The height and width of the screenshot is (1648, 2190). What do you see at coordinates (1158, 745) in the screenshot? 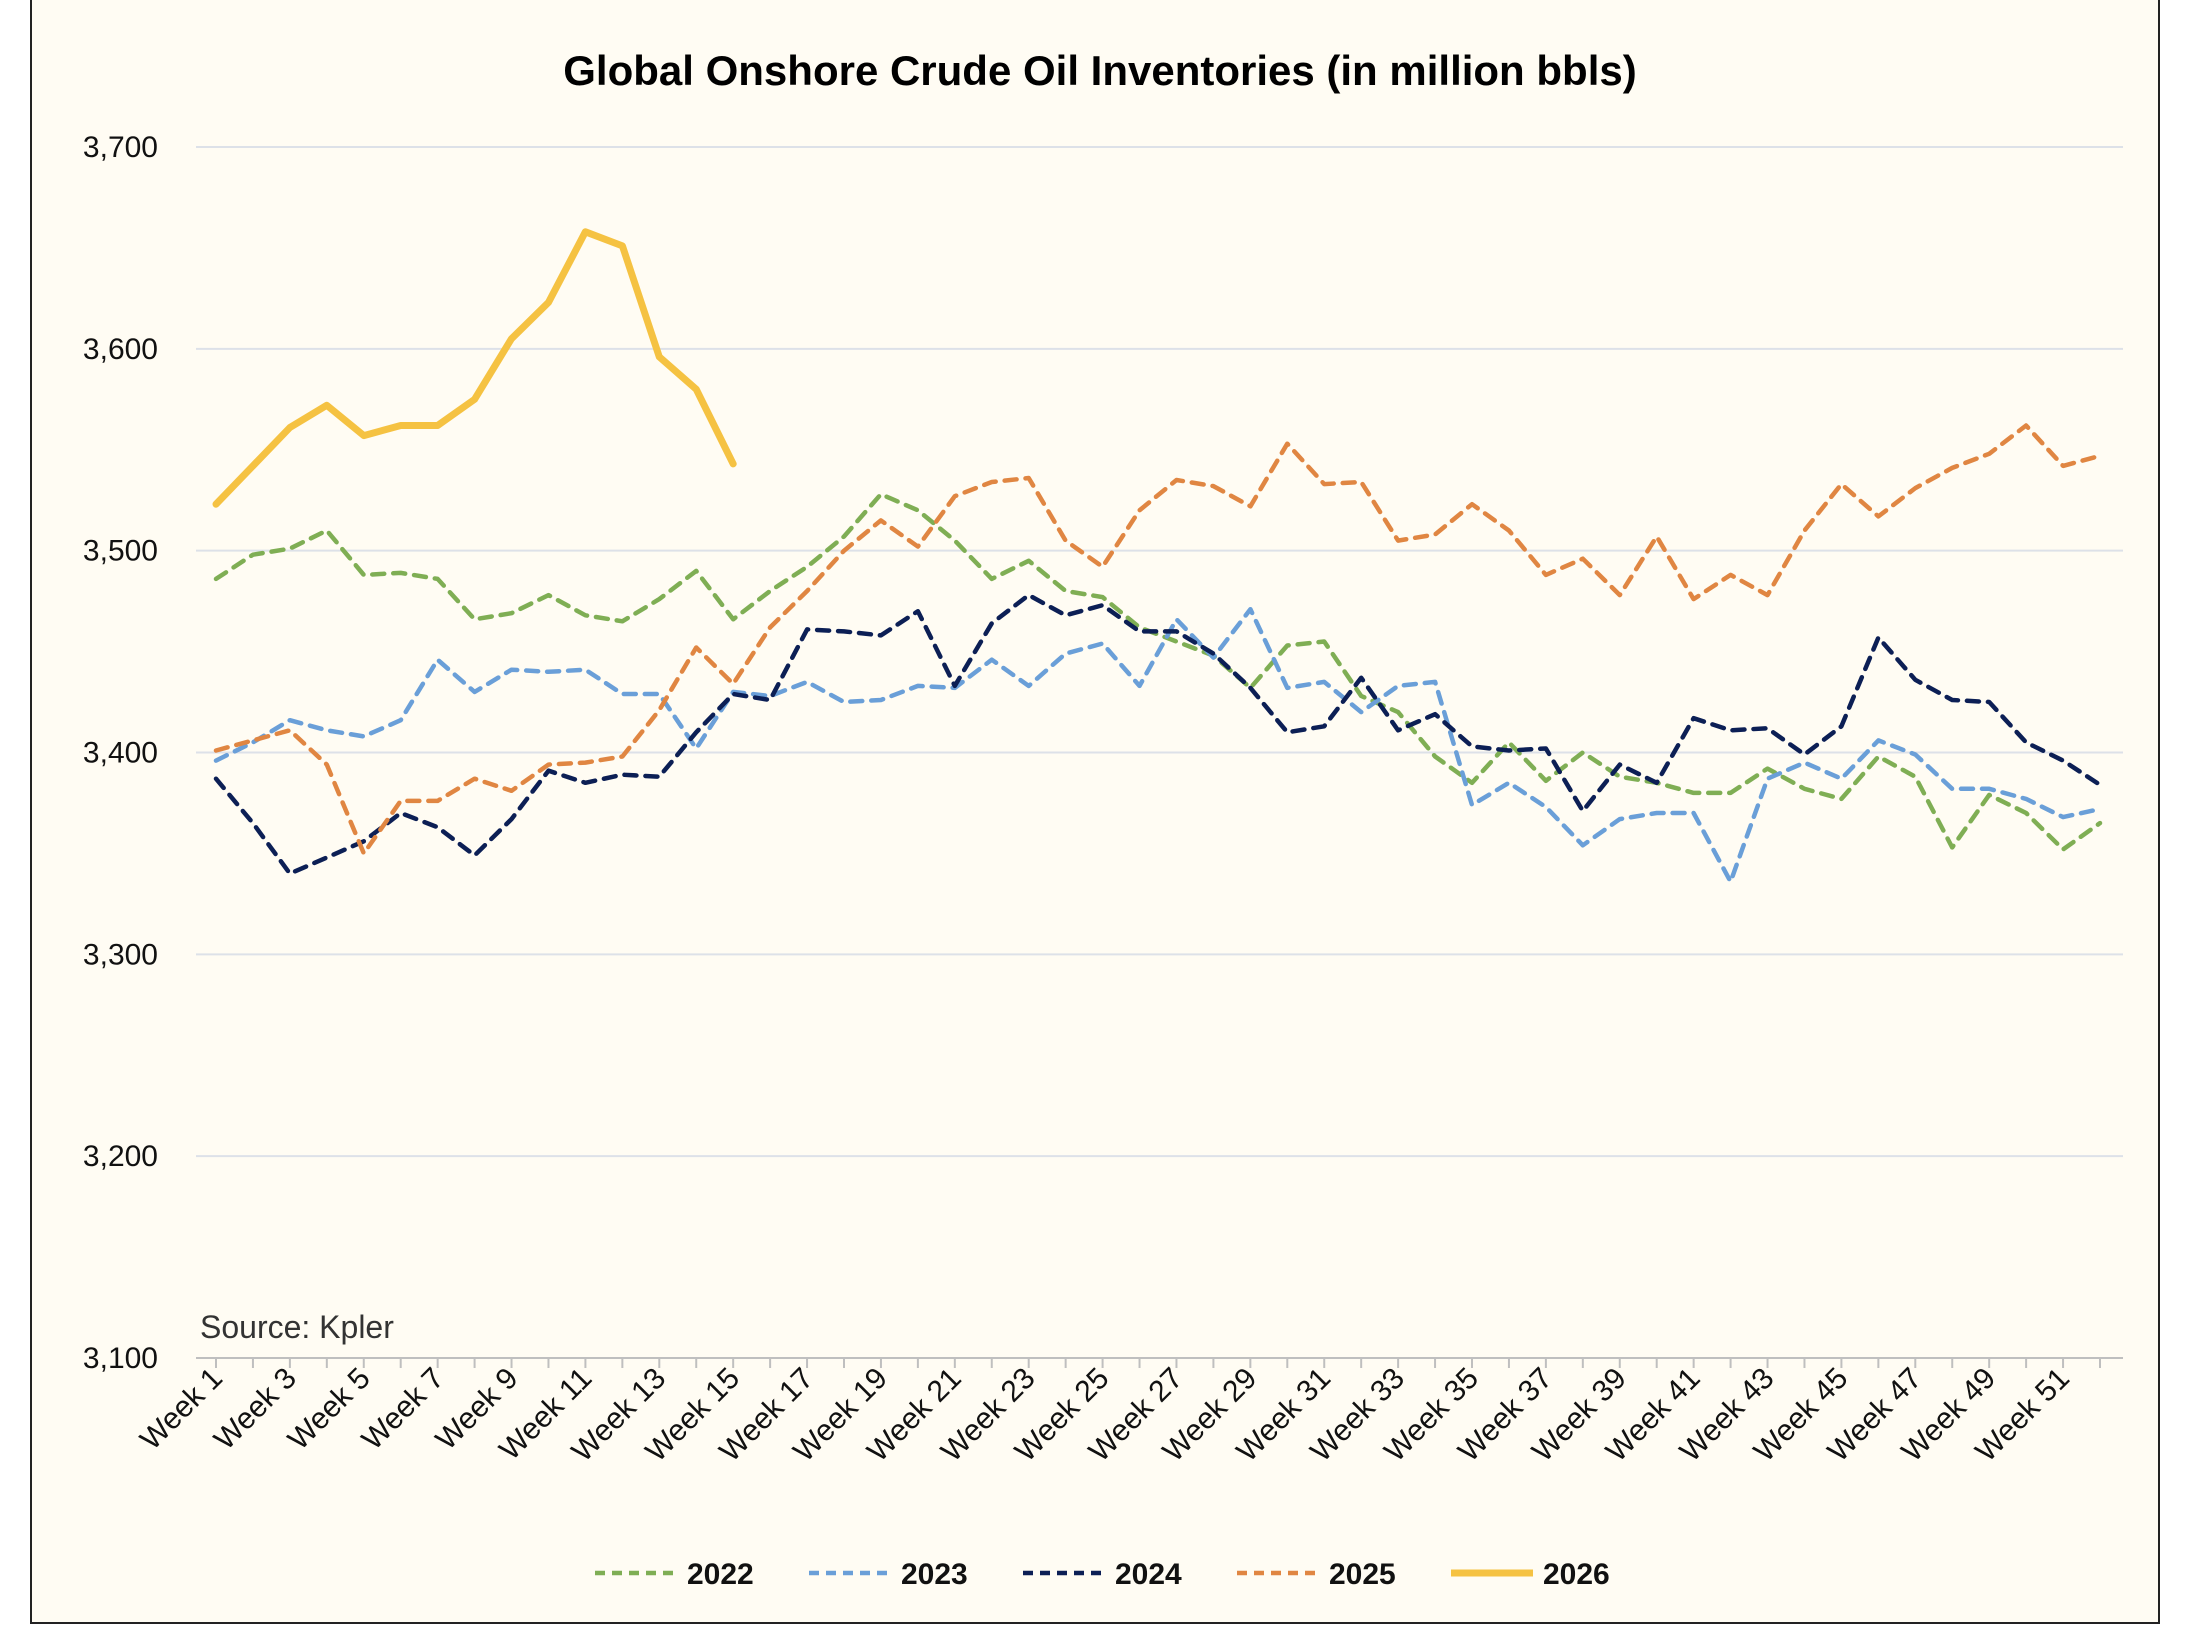
I see `series-line-2023` at bounding box center [1158, 745].